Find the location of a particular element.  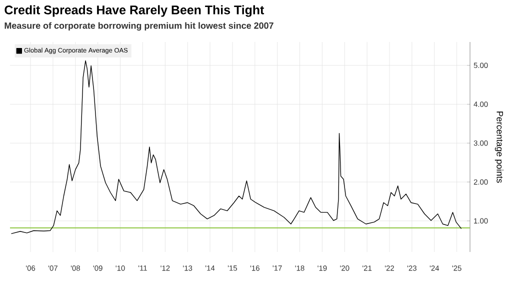

y-axis-title: Percentage points is located at coordinates (499, 147).